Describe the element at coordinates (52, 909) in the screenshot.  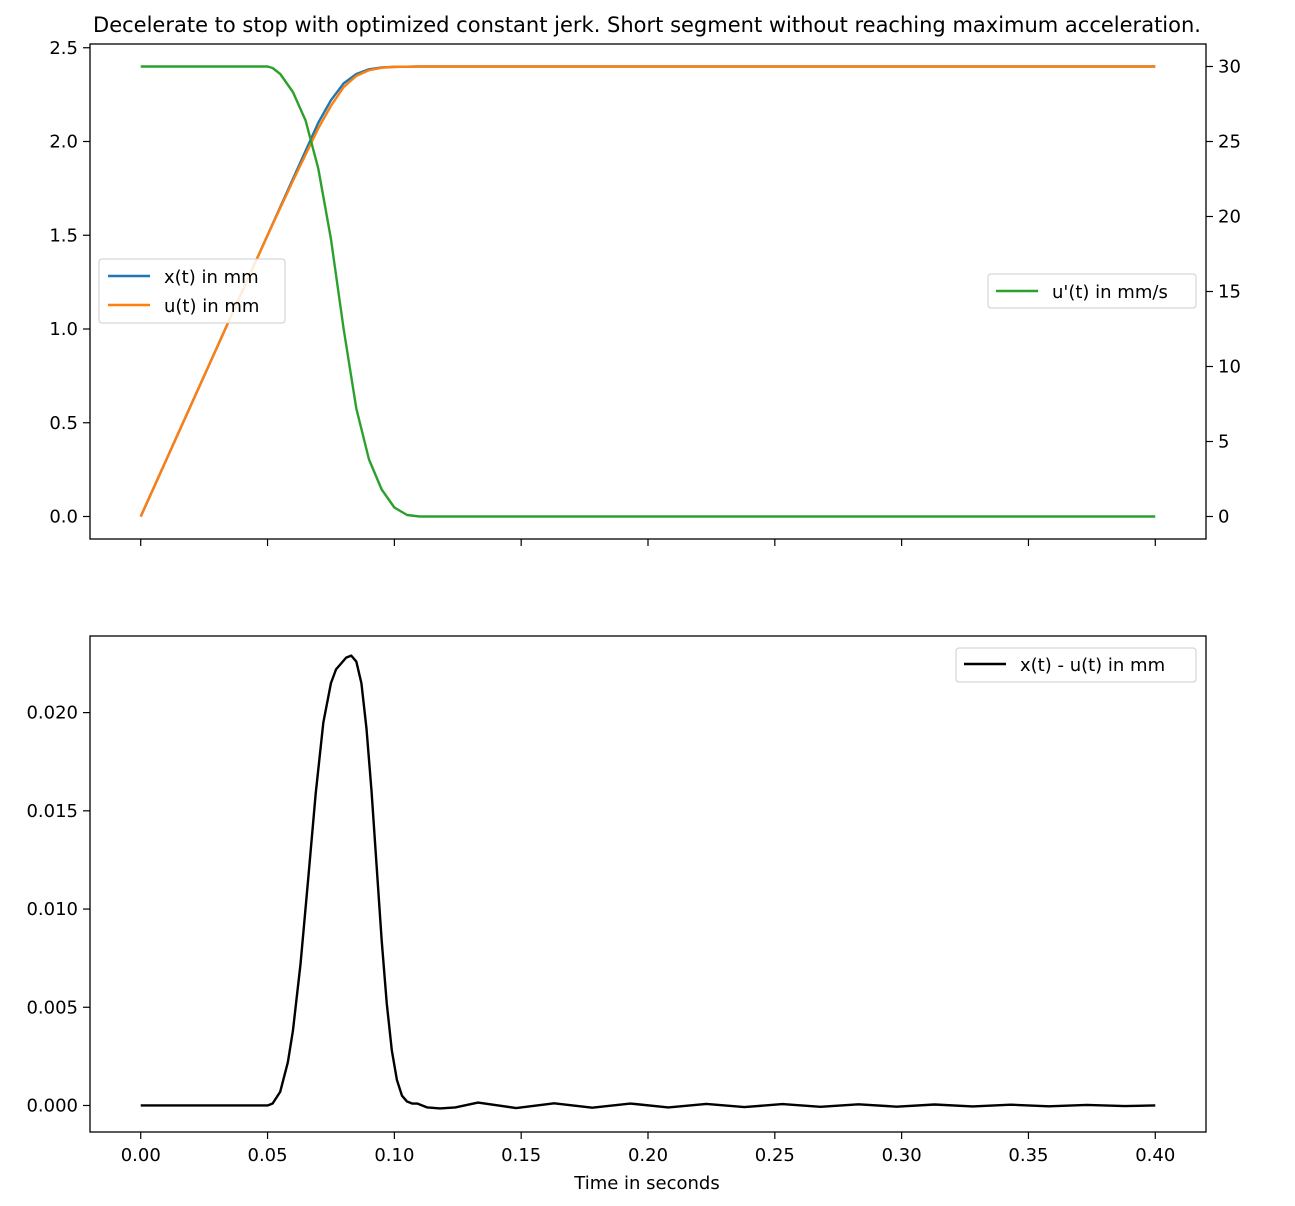
I see `bottom-y-tick-label: 0.010` at that location.